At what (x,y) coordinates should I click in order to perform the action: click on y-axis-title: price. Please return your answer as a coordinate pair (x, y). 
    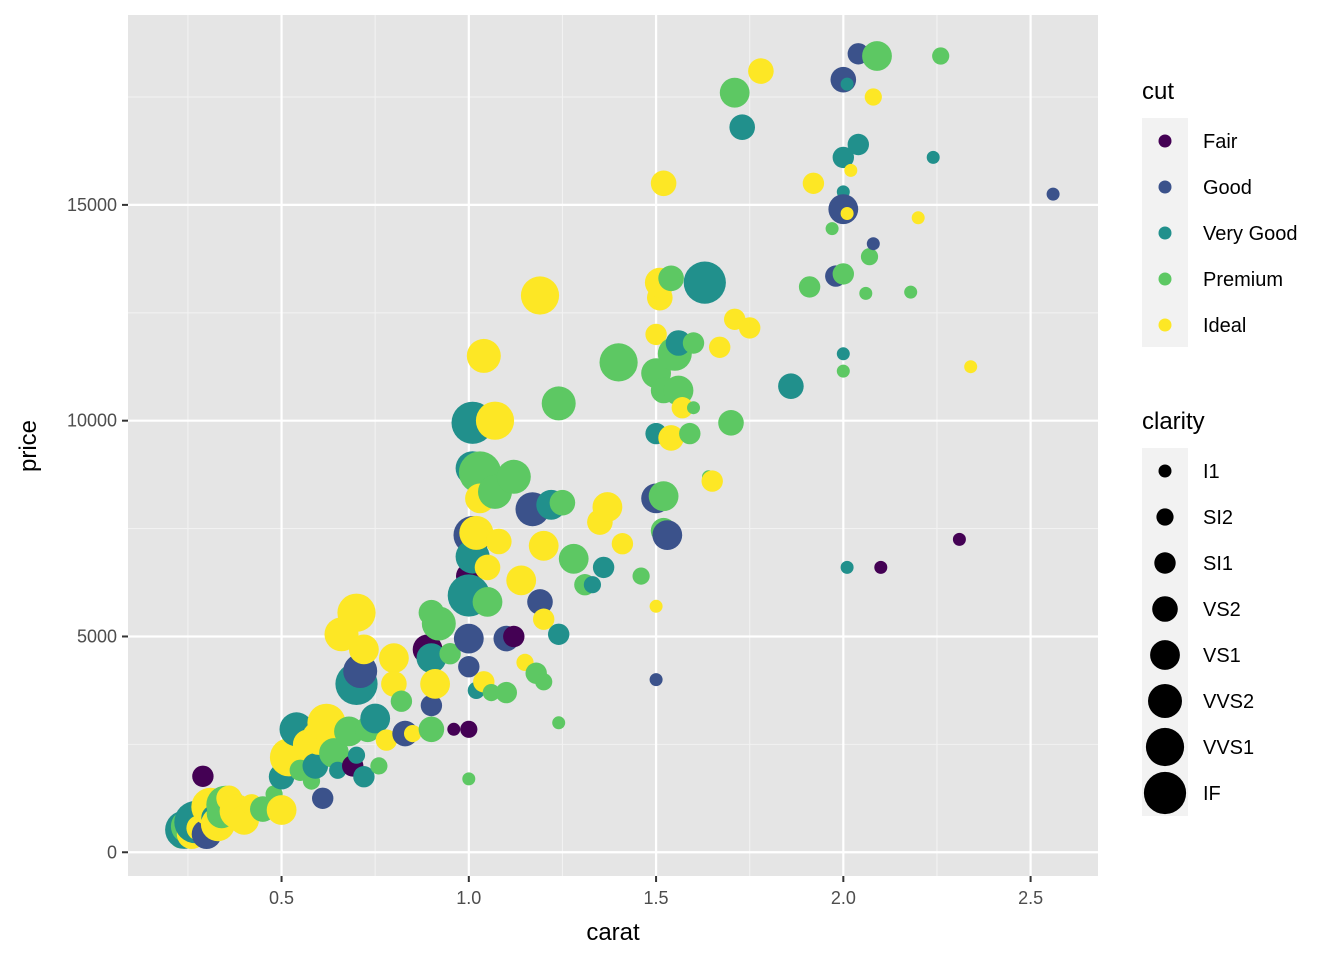
    Looking at the image, I should click on (28, 446).